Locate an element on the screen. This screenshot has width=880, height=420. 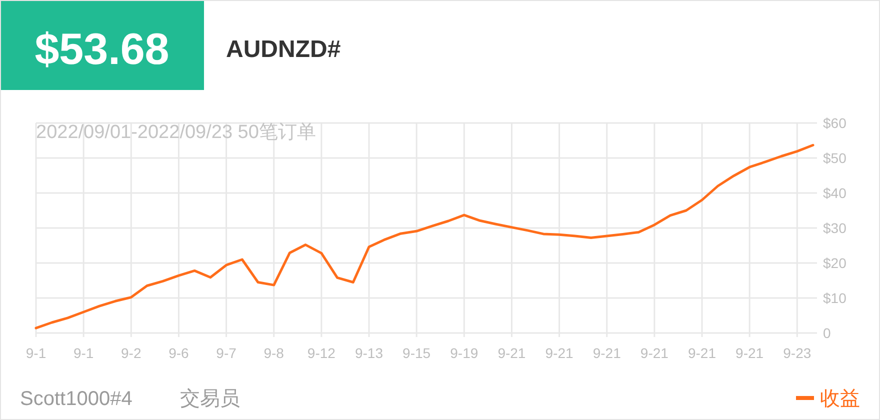
legend-label: 收益 is located at coordinates (840, 399).